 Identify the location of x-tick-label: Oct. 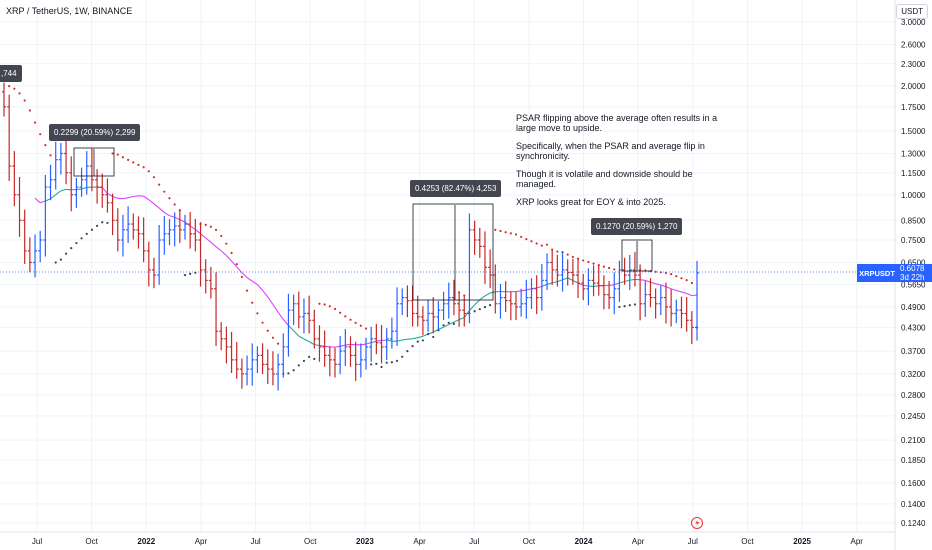
(310, 541).